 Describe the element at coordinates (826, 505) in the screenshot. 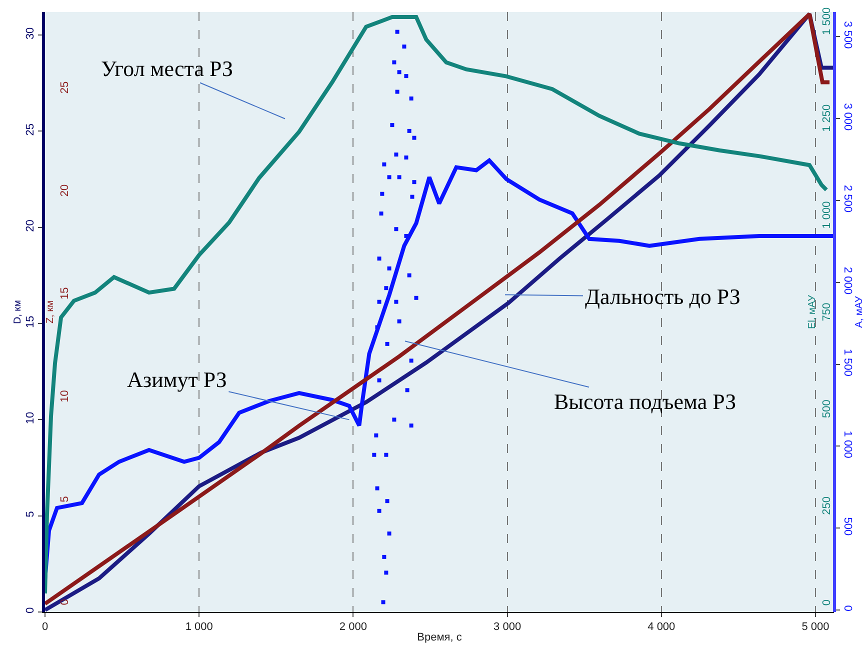

I see `y2-tick-label: 250` at that location.